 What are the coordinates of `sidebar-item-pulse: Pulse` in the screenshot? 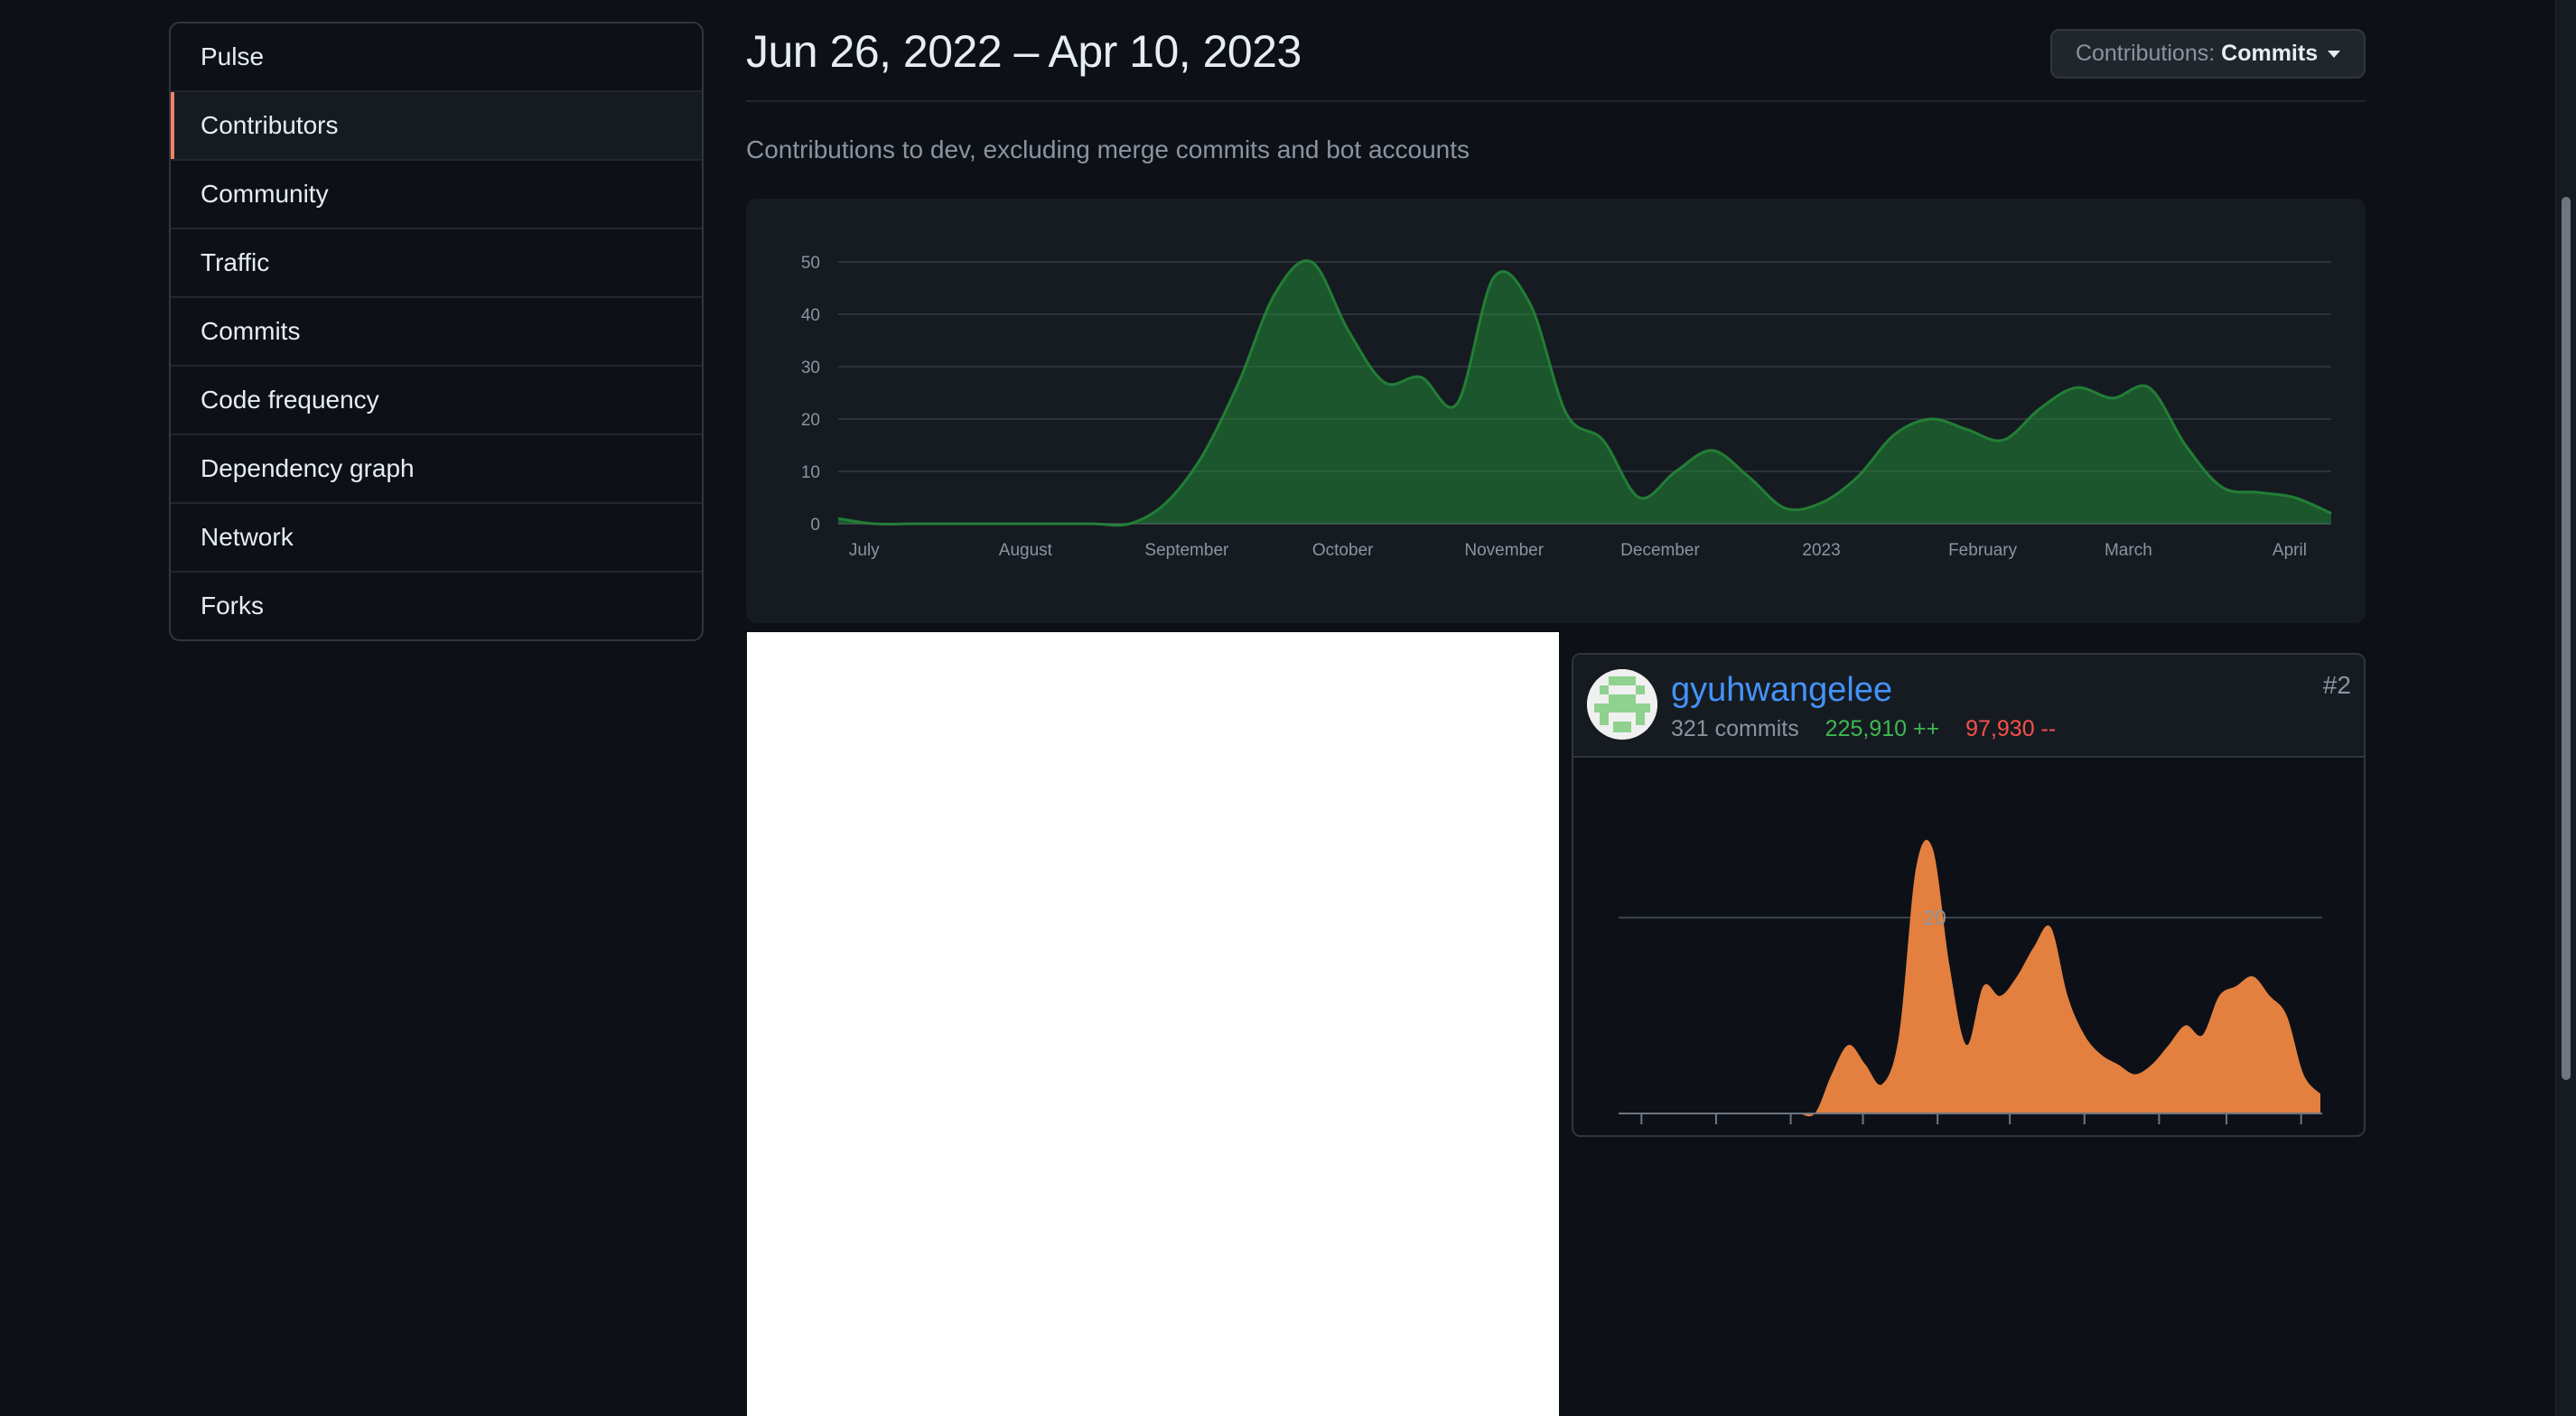 It's located at (436, 57).